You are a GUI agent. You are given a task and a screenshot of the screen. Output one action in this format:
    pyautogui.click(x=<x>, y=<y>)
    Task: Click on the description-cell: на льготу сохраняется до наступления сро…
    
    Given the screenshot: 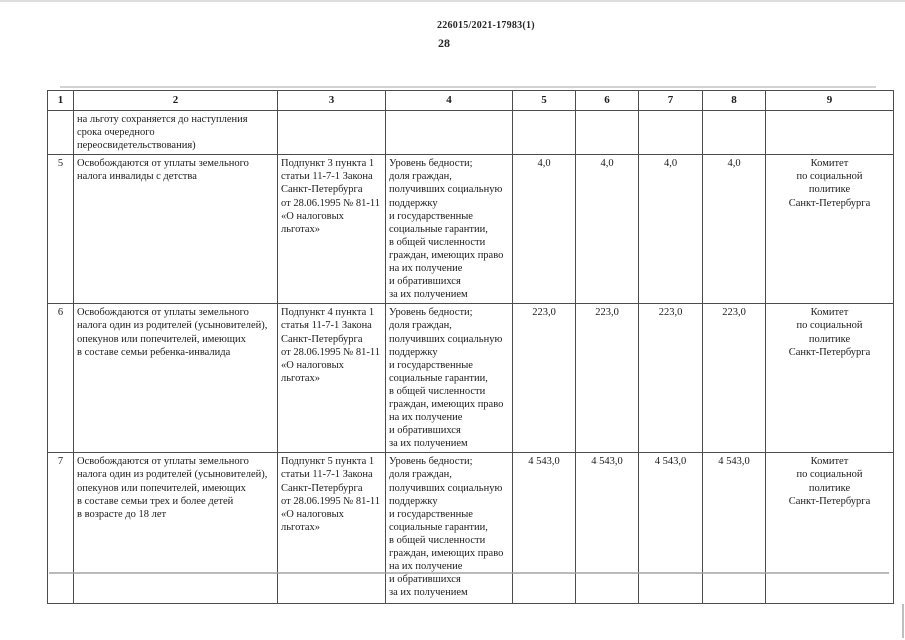 What is the action you would take?
    pyautogui.click(x=175, y=132)
    